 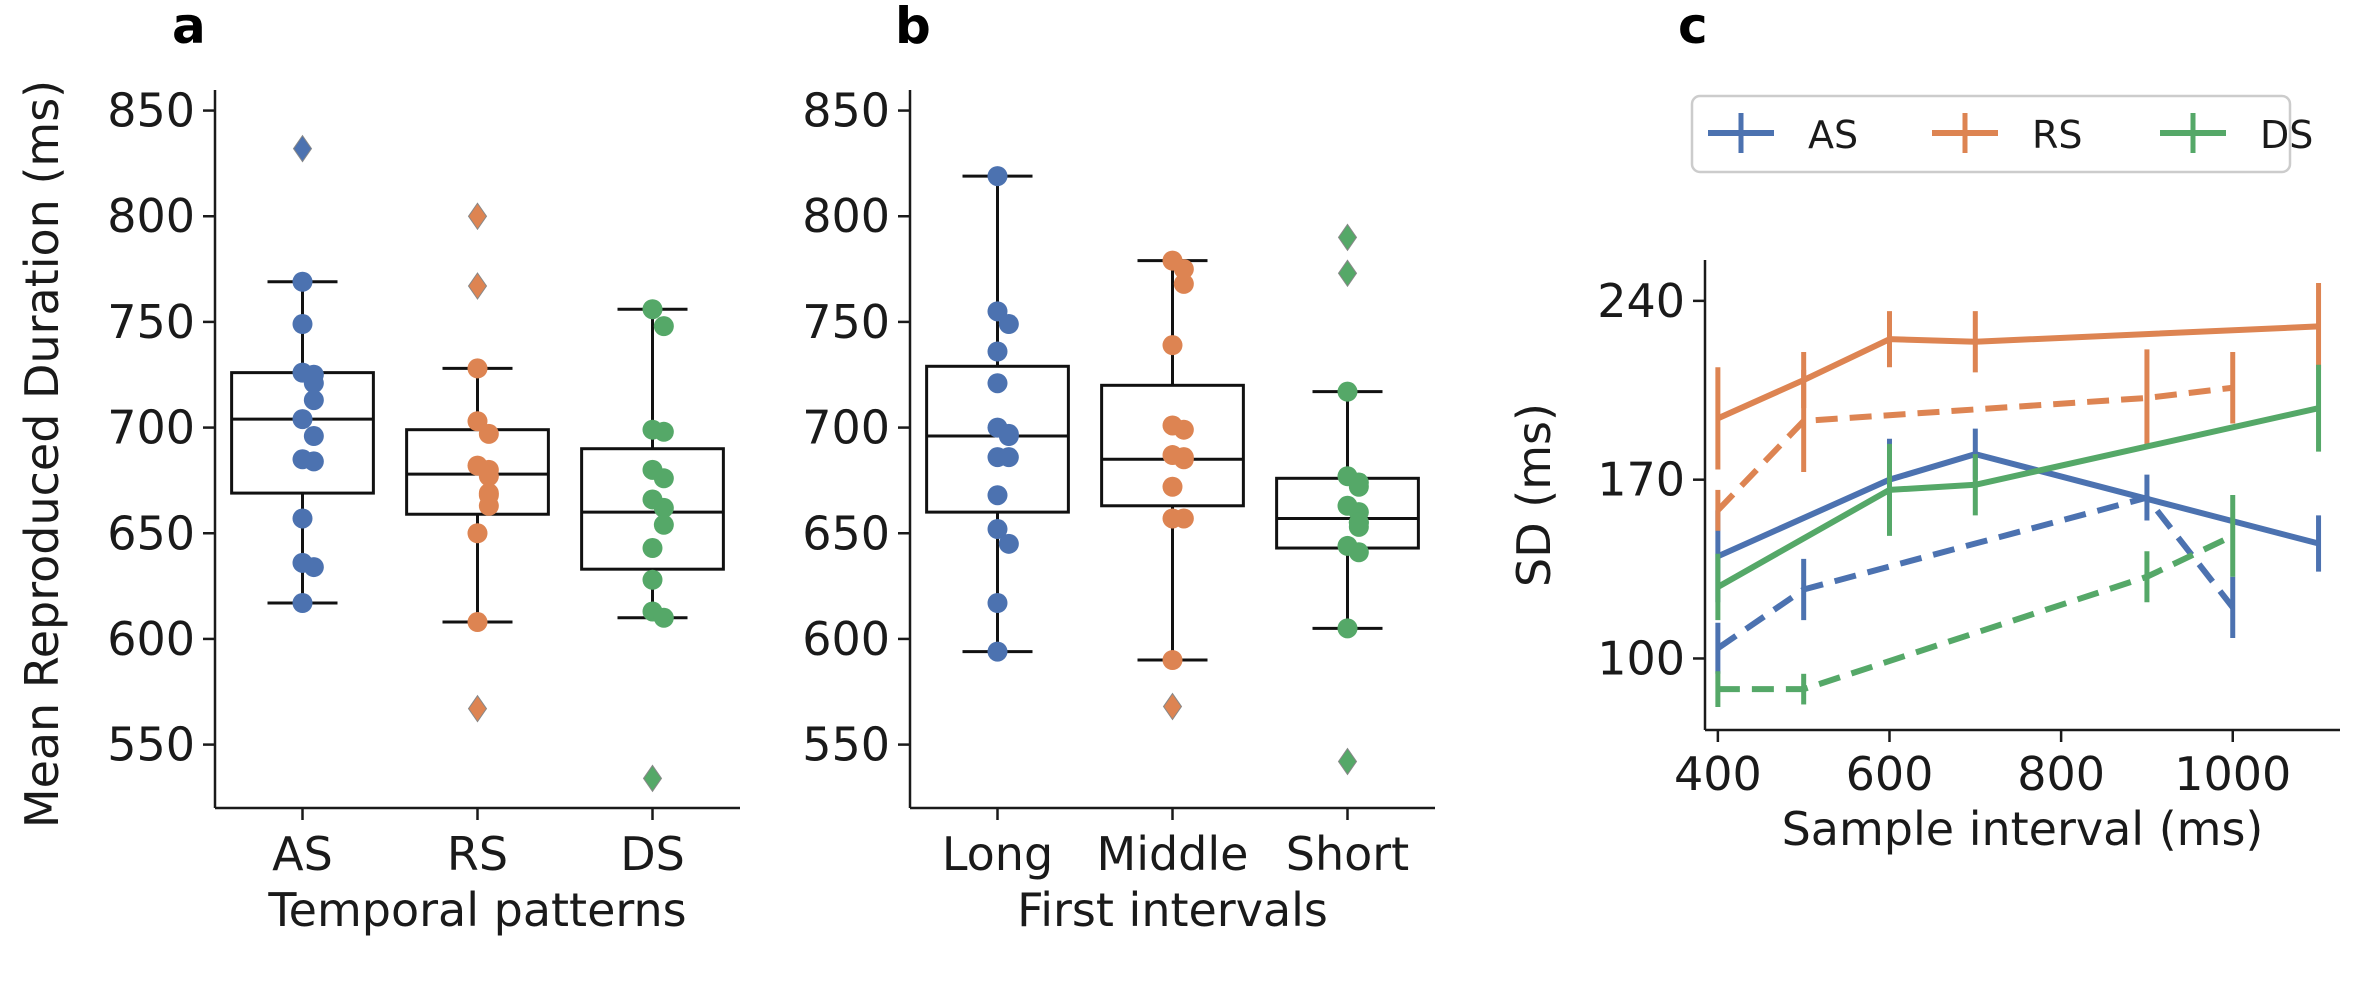 What do you see at coordinates (1890, 774) in the screenshot?
I see `x-tick-label: 600` at bounding box center [1890, 774].